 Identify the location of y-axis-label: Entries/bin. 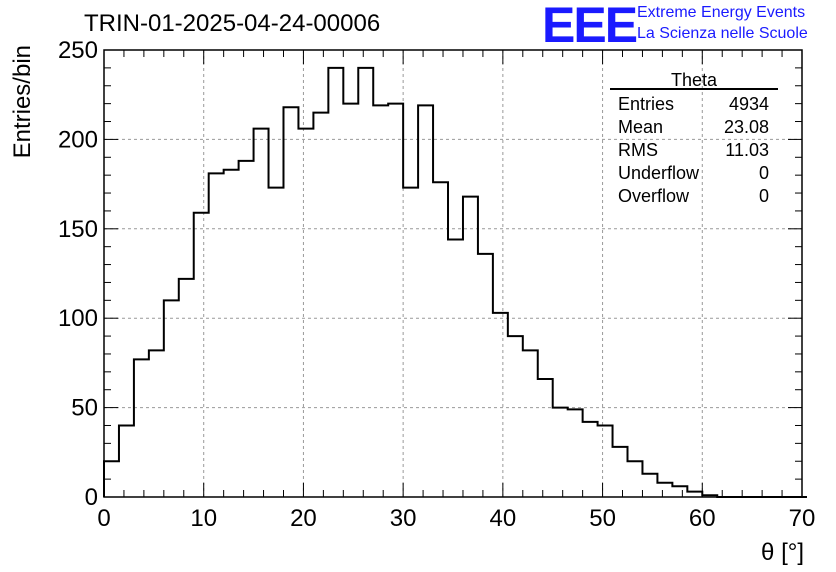
(22, 101).